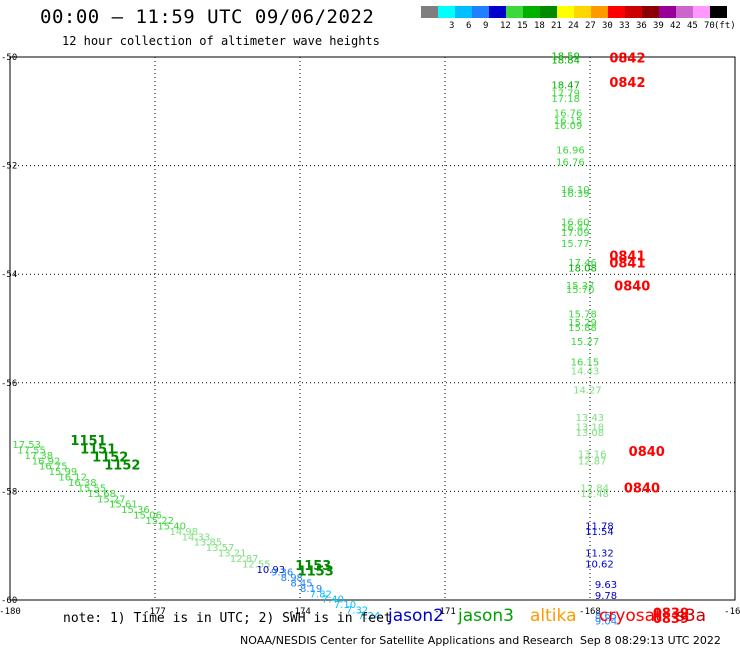  Describe the element at coordinates (570, 163) in the screenshot. I see `swh-label: 16.76` at that location.